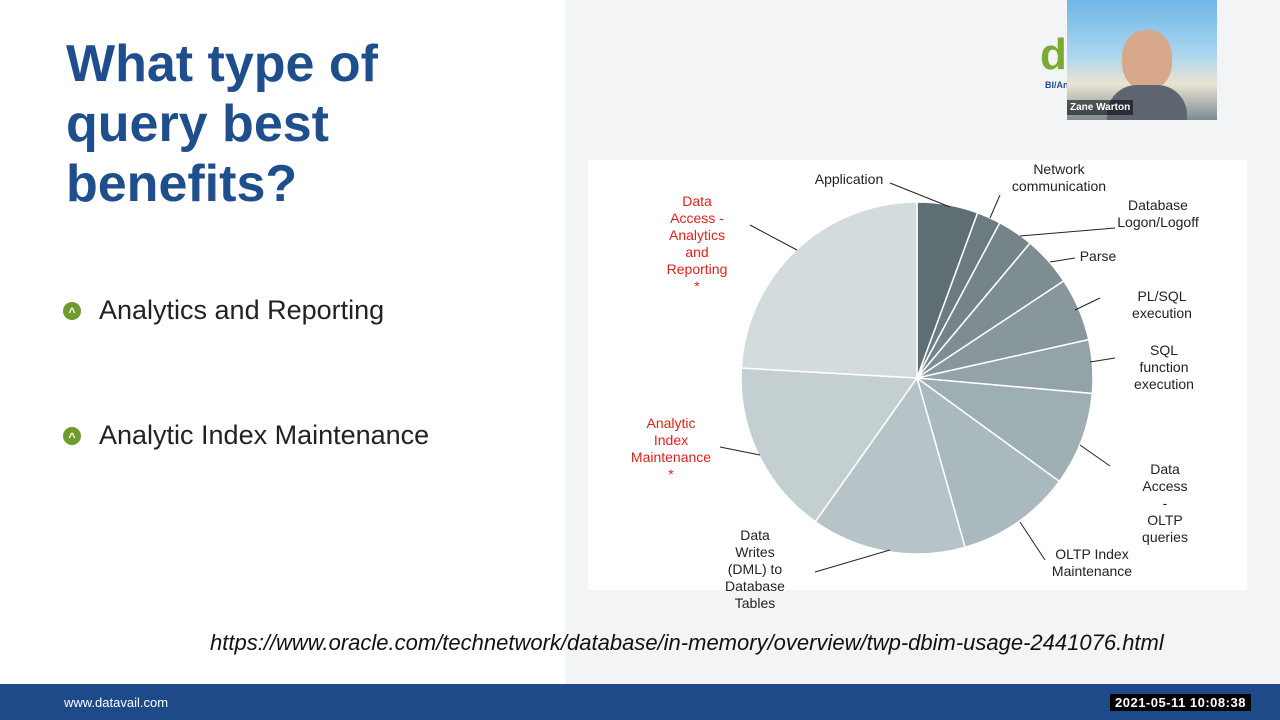 The image size is (1280, 720). I want to click on slice-label: OLTP Index Maintenance, so click(1092, 562).